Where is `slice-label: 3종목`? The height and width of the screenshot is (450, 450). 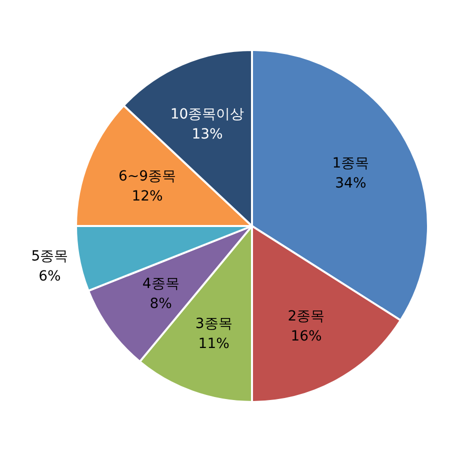
slice-label: 3종목 is located at coordinates (213, 324).